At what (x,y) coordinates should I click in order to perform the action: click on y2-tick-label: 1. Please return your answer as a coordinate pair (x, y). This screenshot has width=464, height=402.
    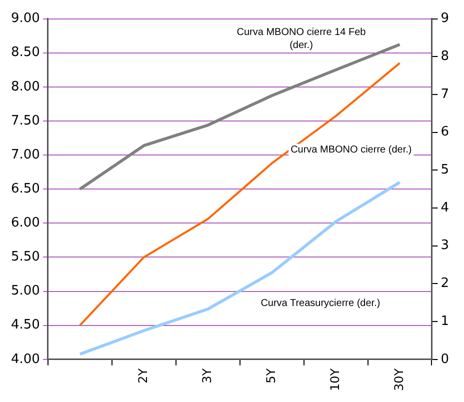
    Looking at the image, I should click on (445, 321).